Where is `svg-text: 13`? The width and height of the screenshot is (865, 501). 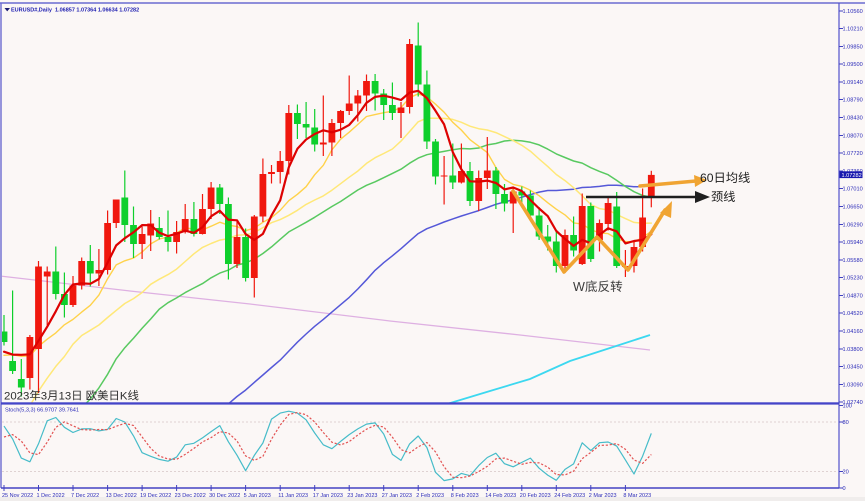 svg-text: 13 is located at coordinates (65, 397).